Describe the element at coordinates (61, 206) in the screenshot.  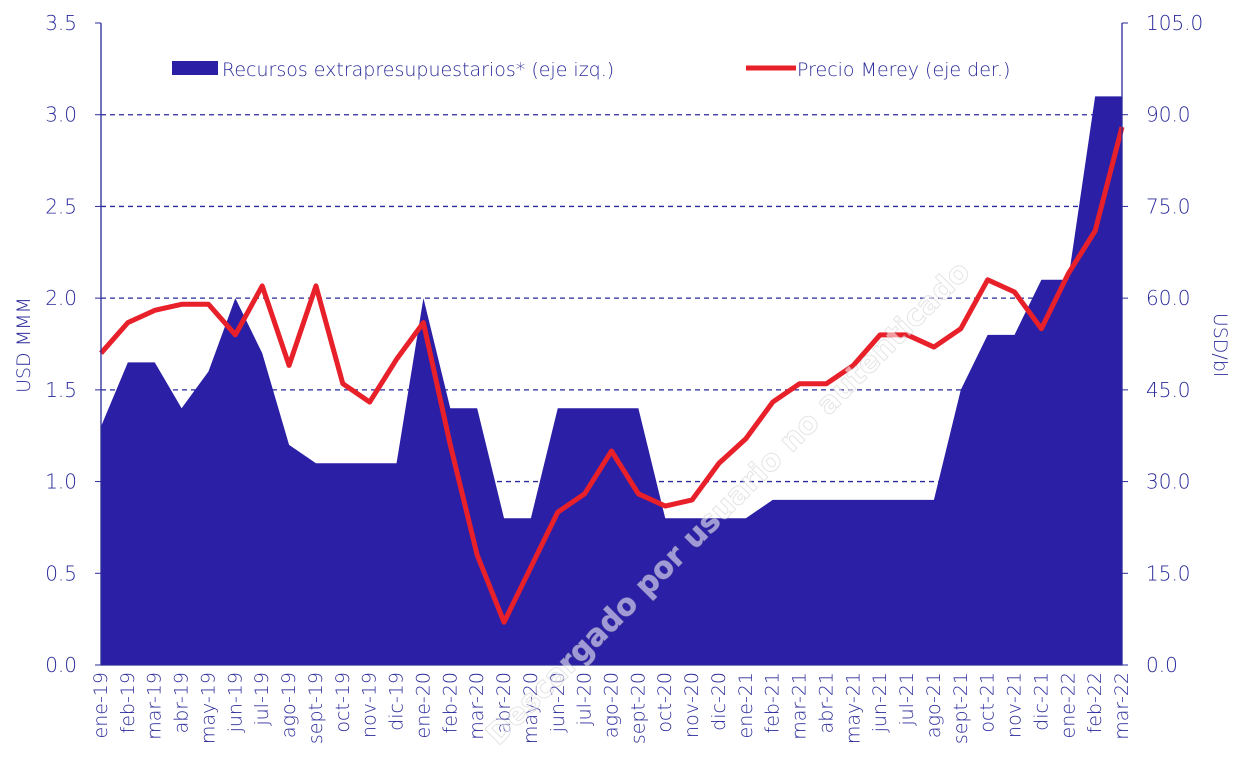
I see `y-tick-label: 2.5` at that location.